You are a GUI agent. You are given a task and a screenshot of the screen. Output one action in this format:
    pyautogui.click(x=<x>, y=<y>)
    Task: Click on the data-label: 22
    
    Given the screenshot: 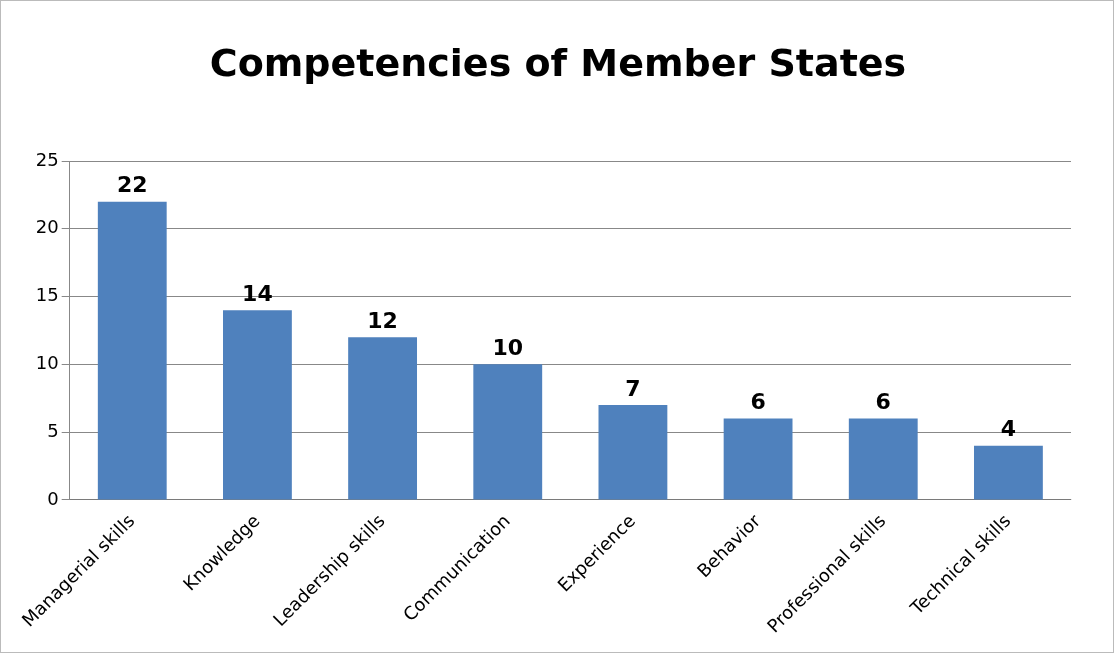 What is the action you would take?
    pyautogui.click(x=132, y=185)
    